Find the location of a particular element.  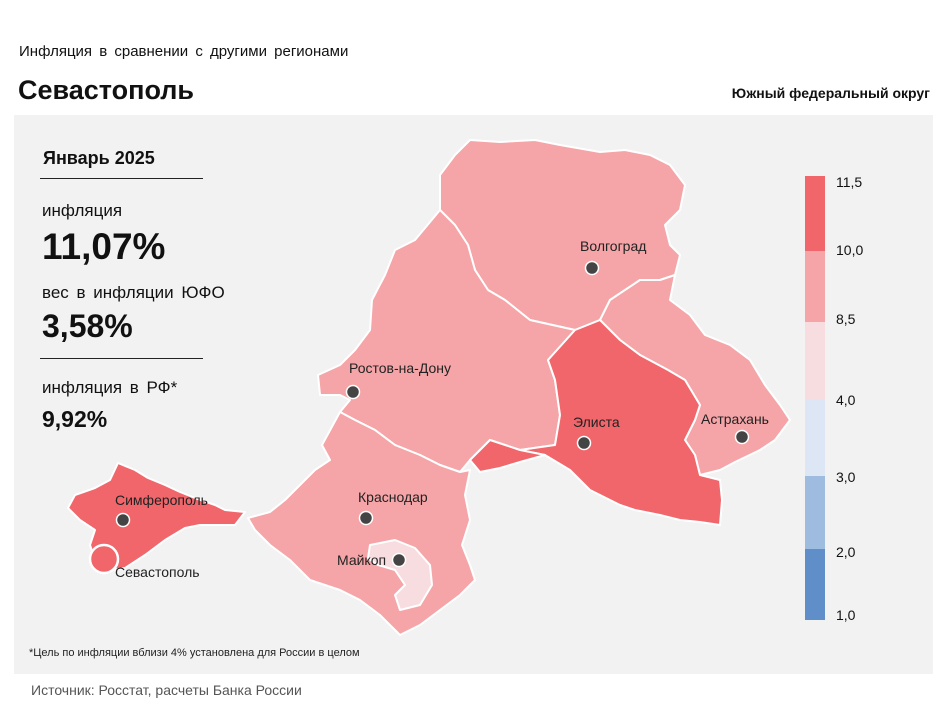

city-marker-elista is located at coordinates (584, 443).